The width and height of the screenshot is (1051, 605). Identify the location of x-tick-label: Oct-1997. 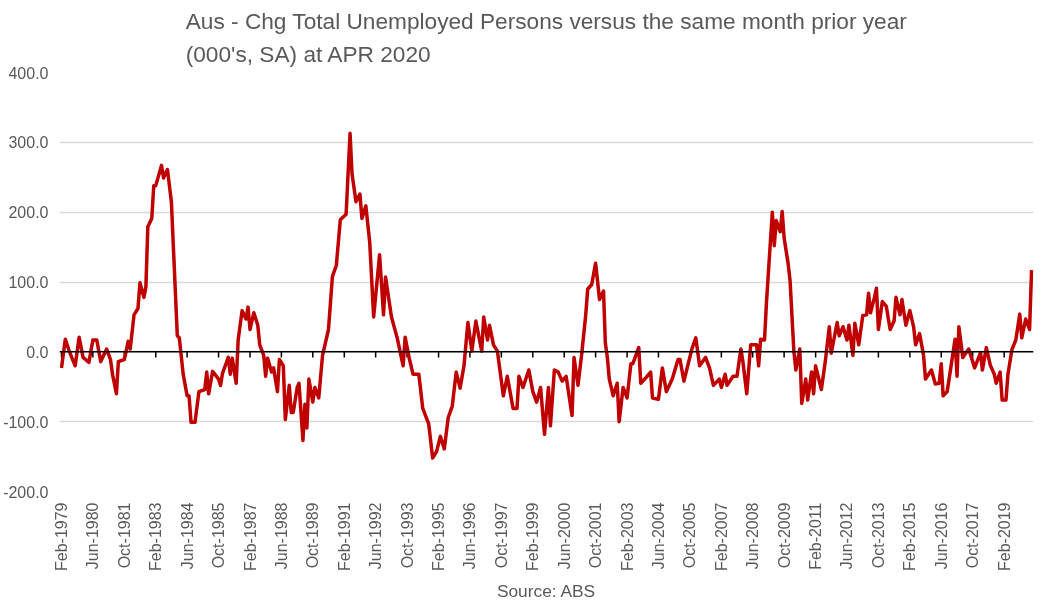
(501, 535).